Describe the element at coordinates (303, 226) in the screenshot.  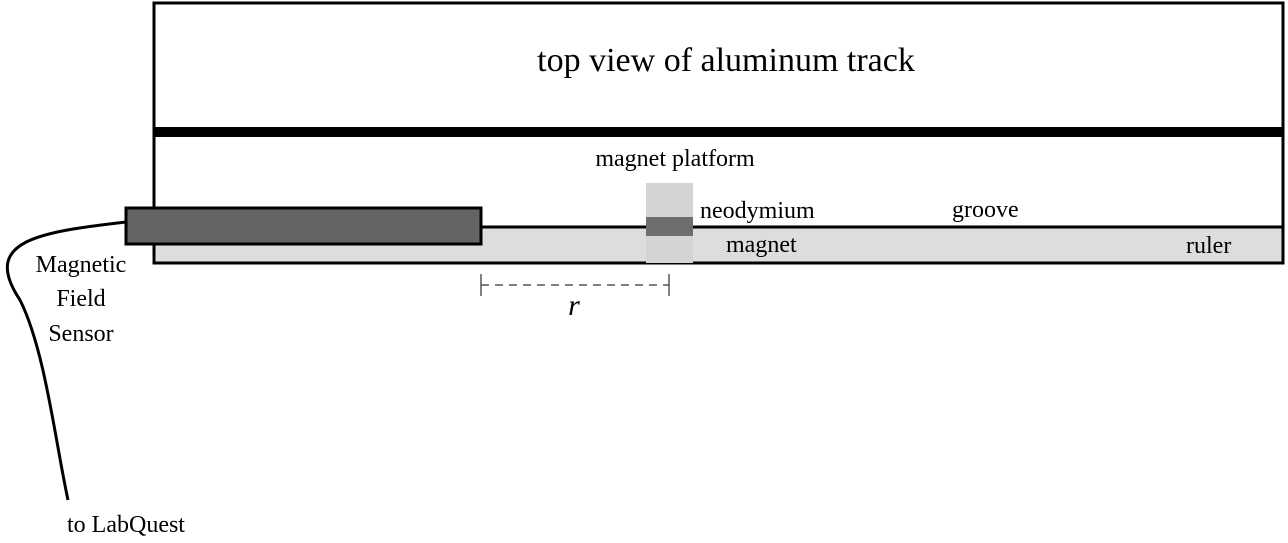
I see `magnetic-field-sensor` at that location.